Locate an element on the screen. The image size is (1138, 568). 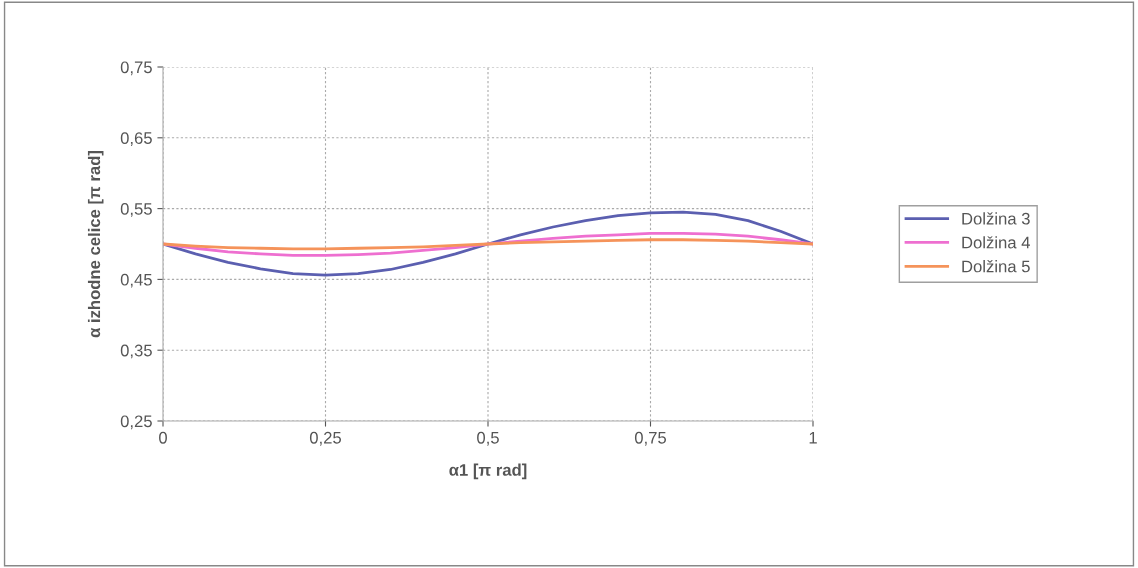
legend-label: Dolžina 5 is located at coordinates (996, 266).